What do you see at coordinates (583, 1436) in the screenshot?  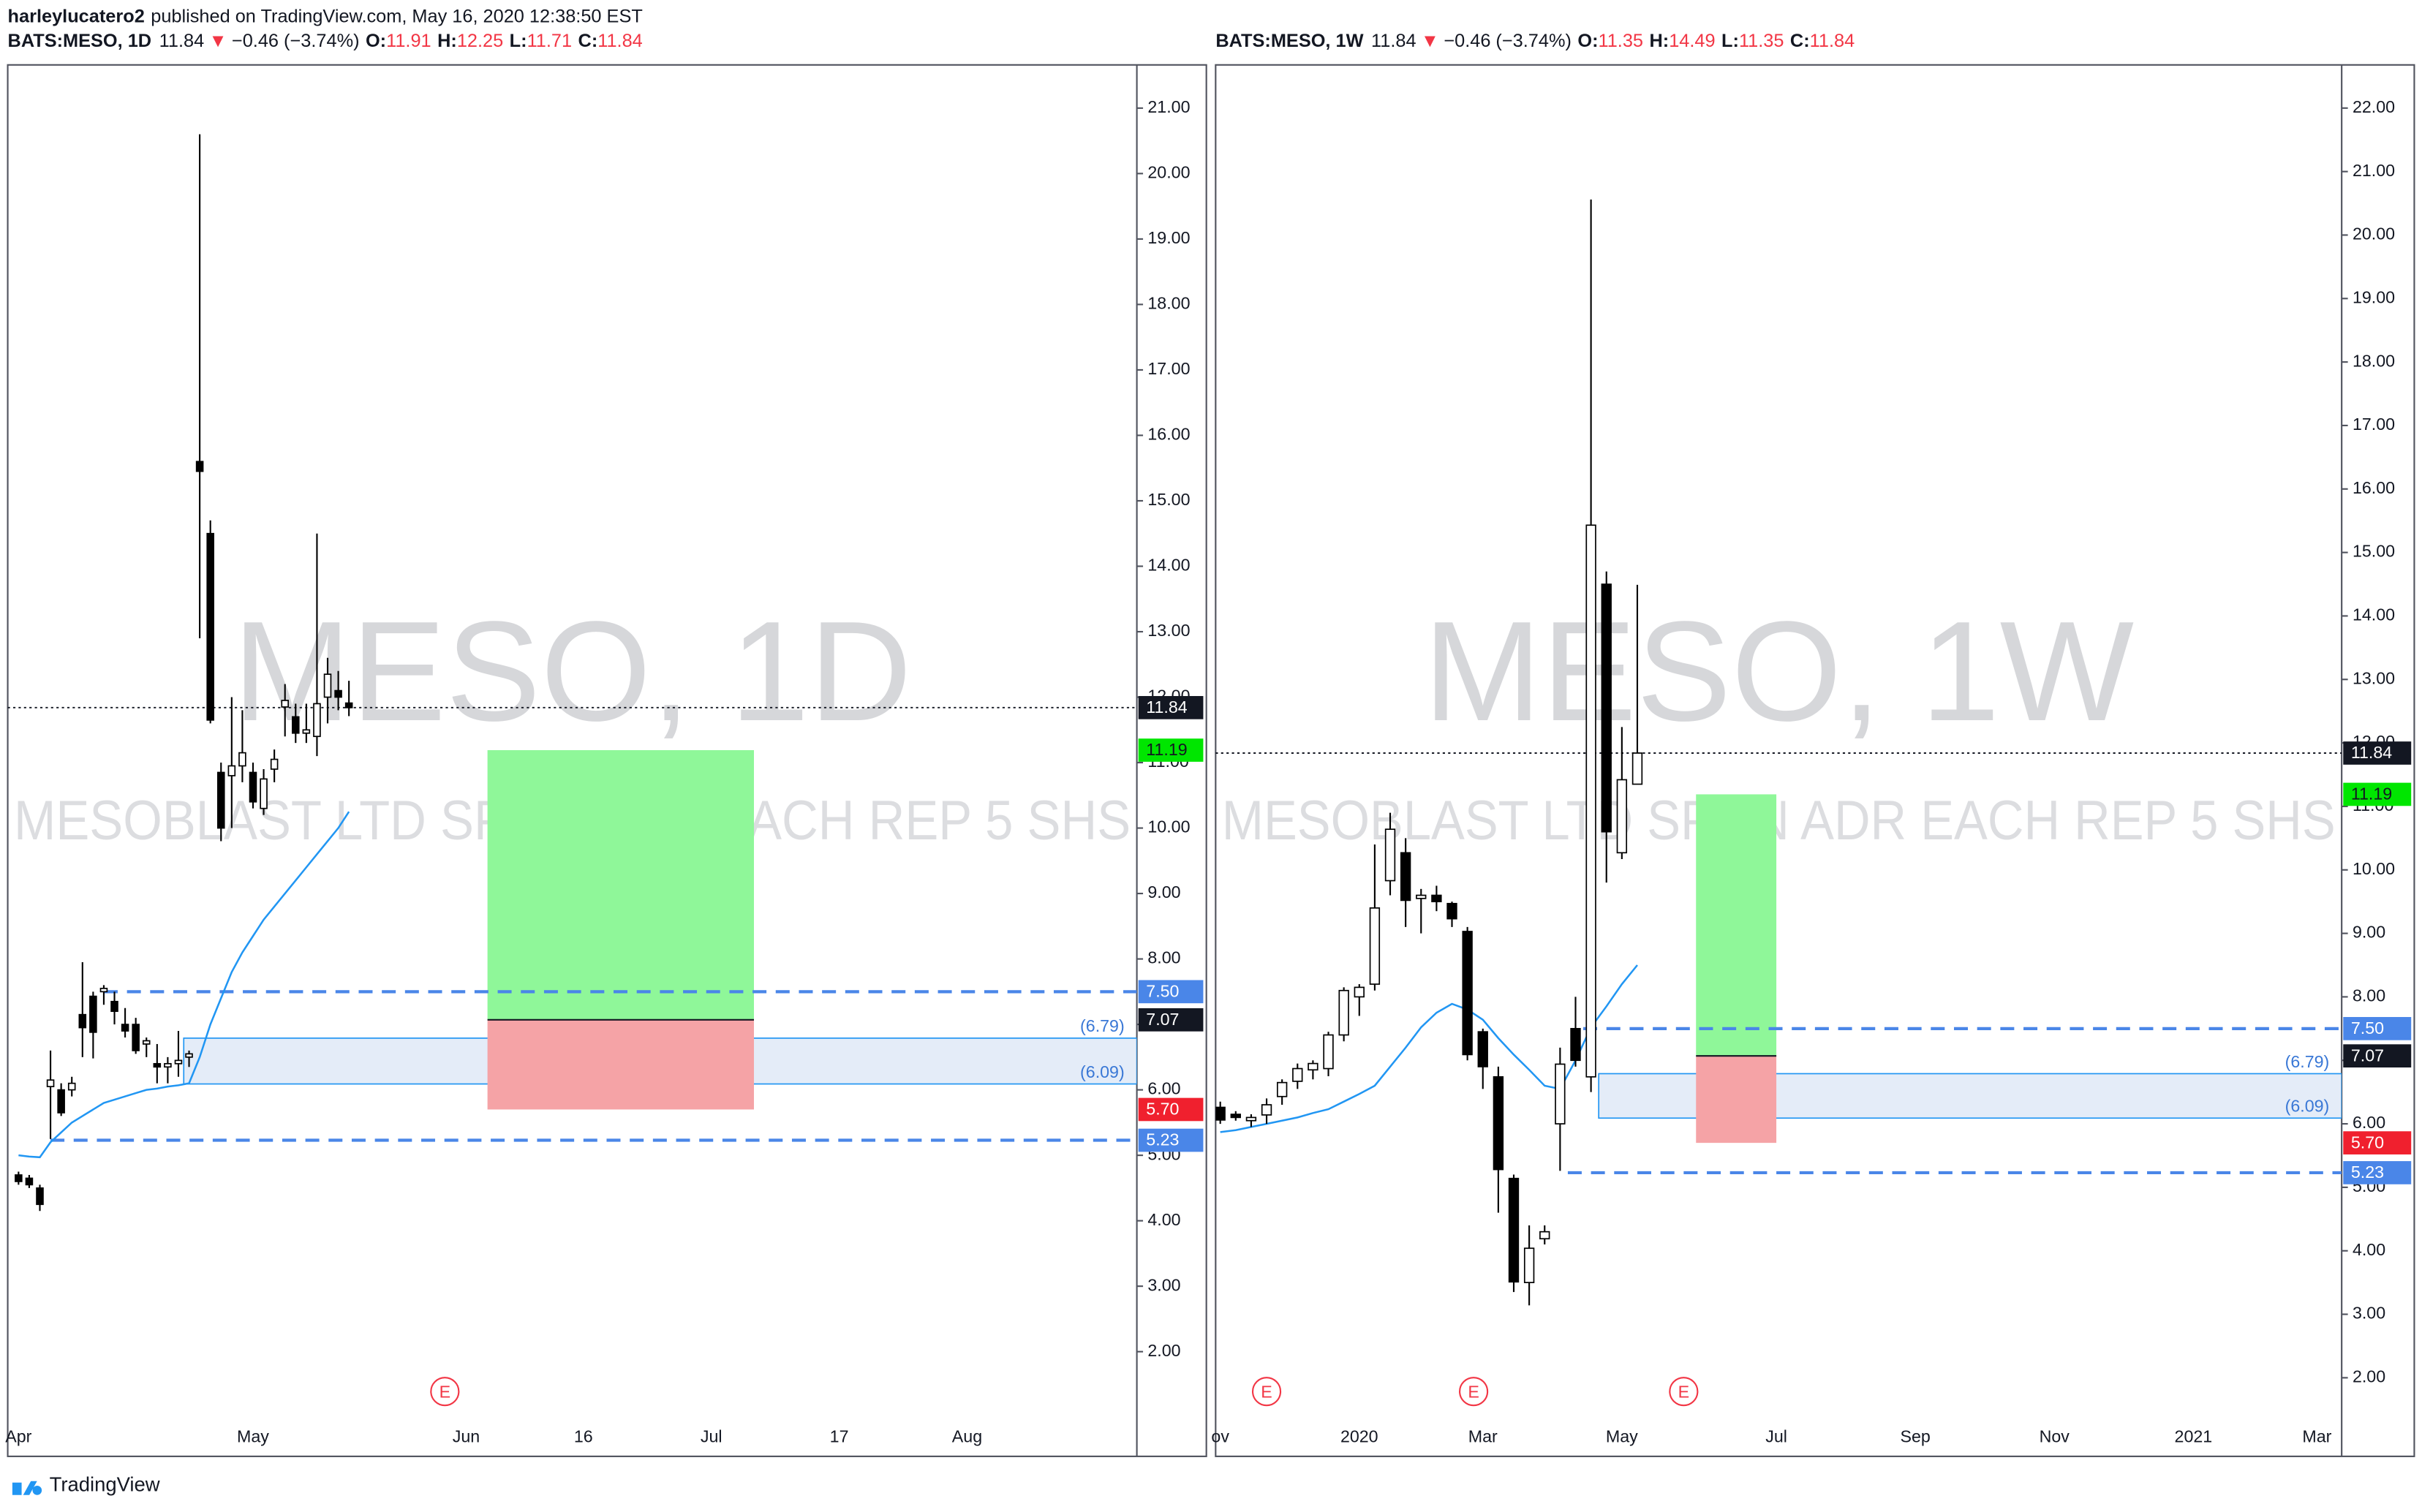 I see `x-tick-label: 16` at bounding box center [583, 1436].